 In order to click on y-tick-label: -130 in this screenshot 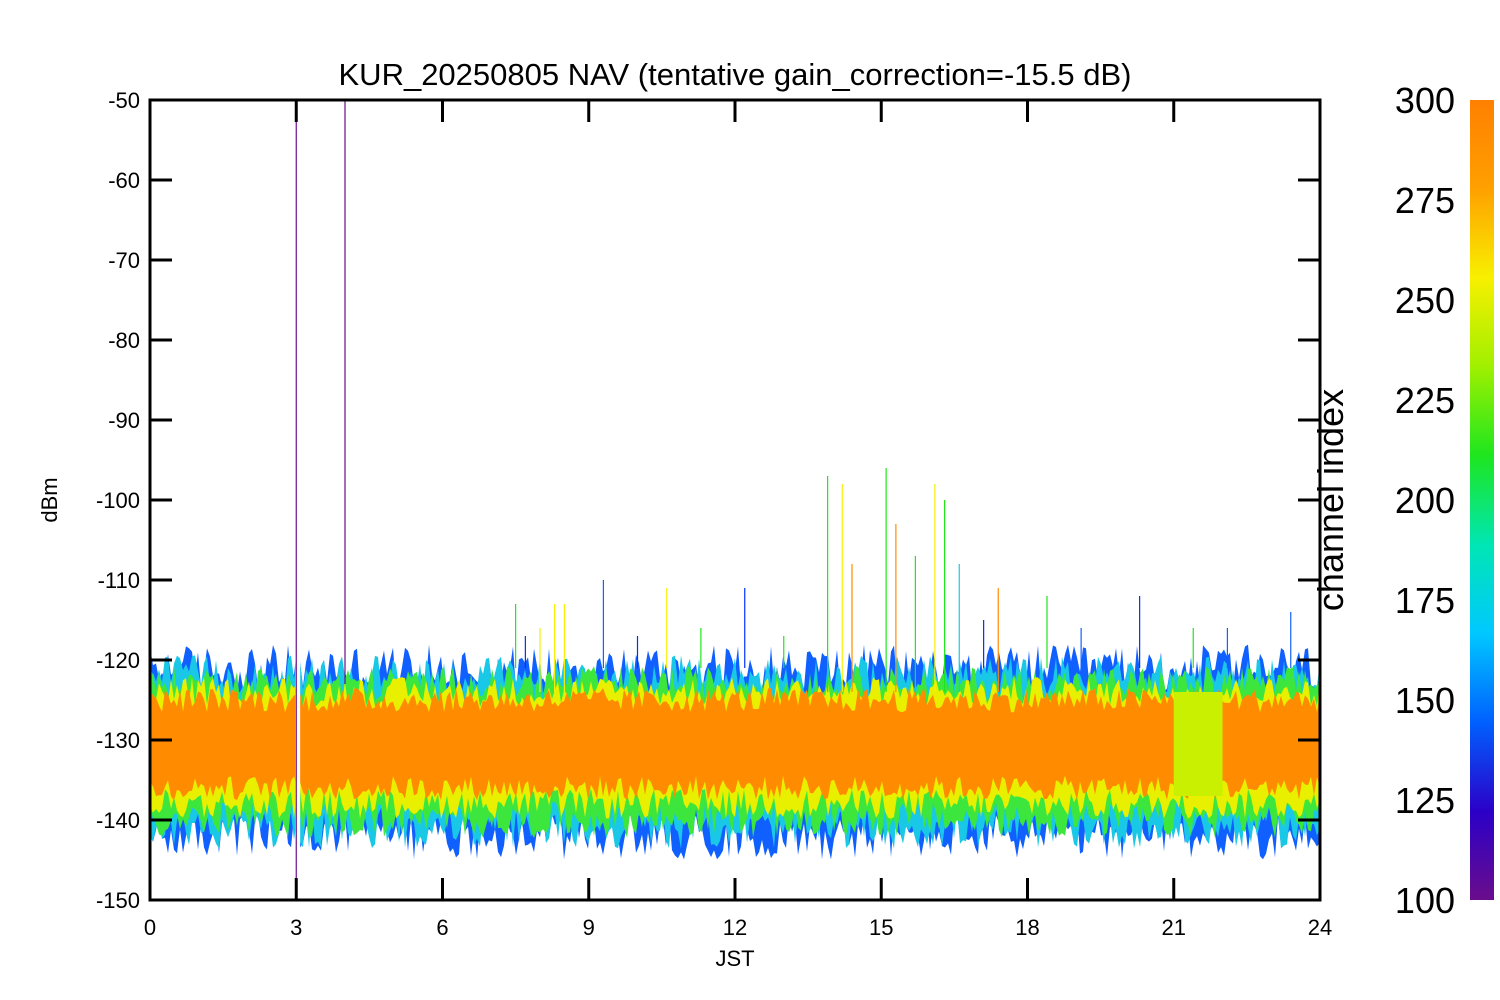, I will do `click(118, 740)`.